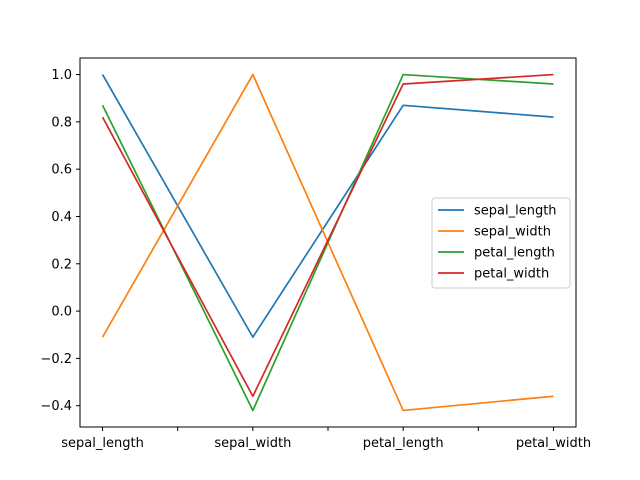 This screenshot has width=640, height=480. Describe the element at coordinates (515, 211) in the screenshot. I see `legend-label: sepal_length` at that location.